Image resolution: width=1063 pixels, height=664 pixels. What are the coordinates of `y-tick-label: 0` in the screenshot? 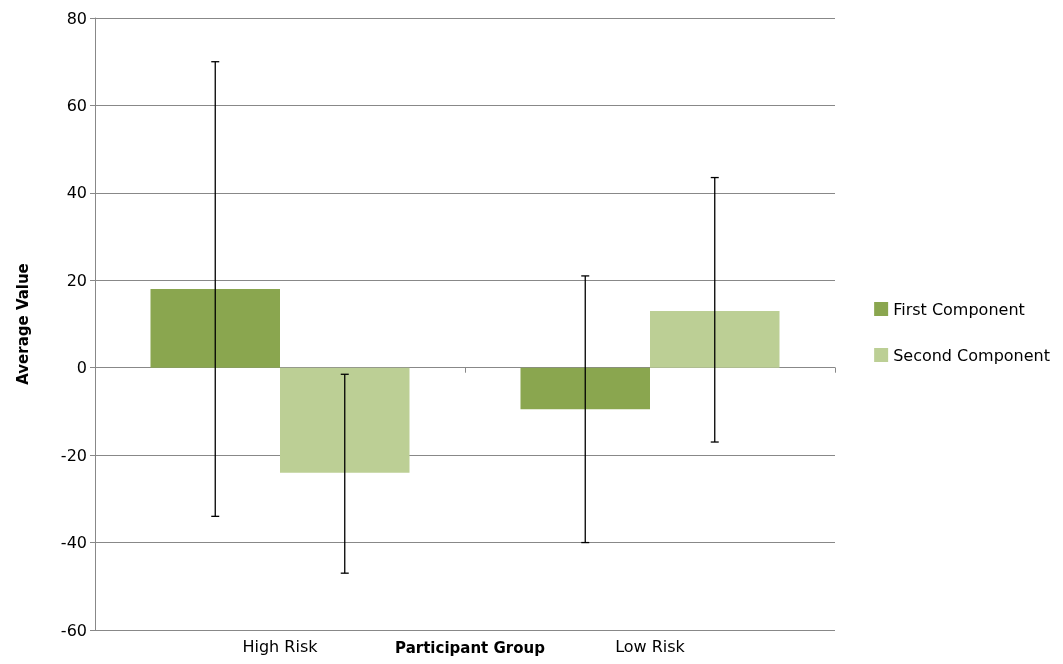 It's located at (81, 368).